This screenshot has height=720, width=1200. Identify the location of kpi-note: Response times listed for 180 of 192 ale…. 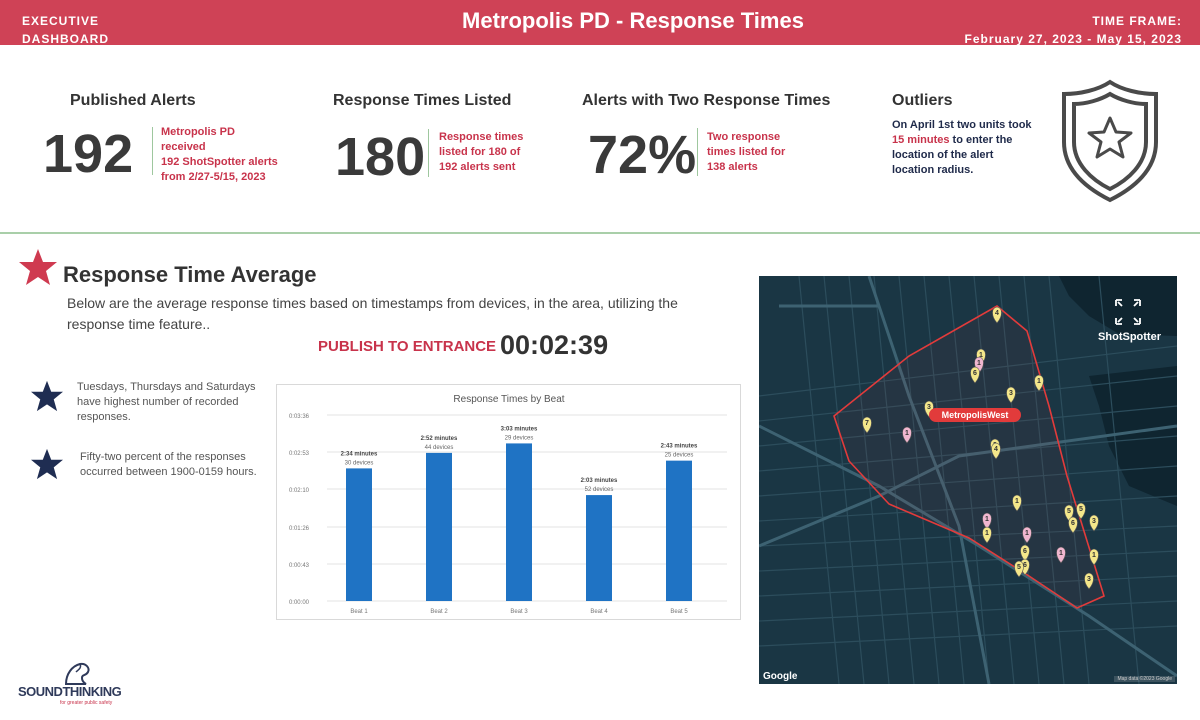
(499, 152).